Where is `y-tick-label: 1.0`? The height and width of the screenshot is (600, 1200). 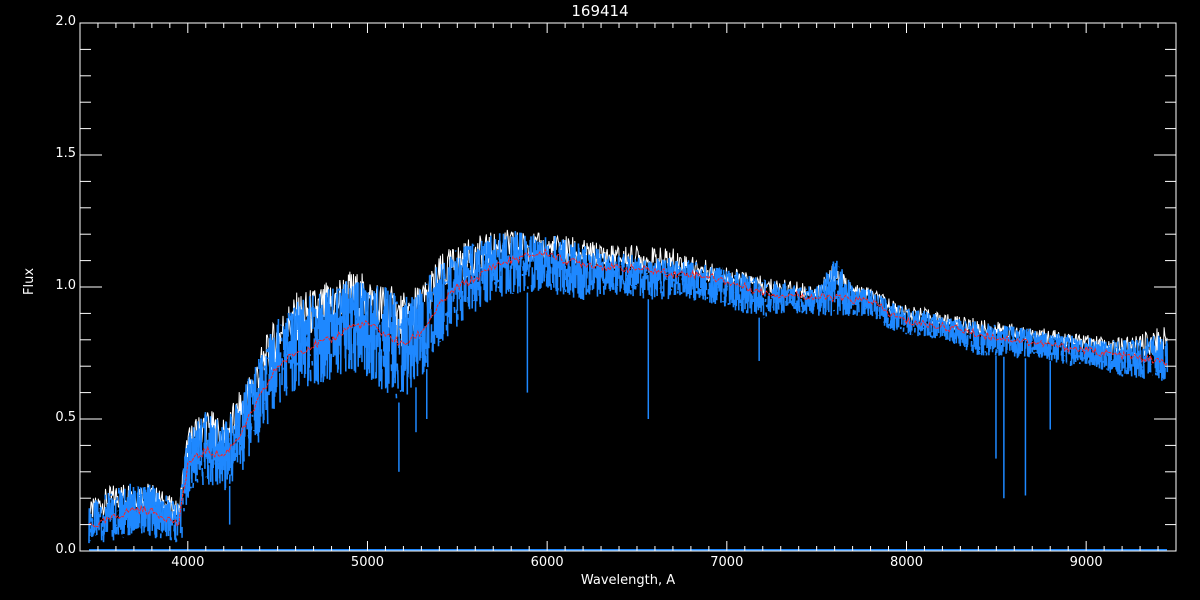
y-tick-label: 1.0 is located at coordinates (65, 285).